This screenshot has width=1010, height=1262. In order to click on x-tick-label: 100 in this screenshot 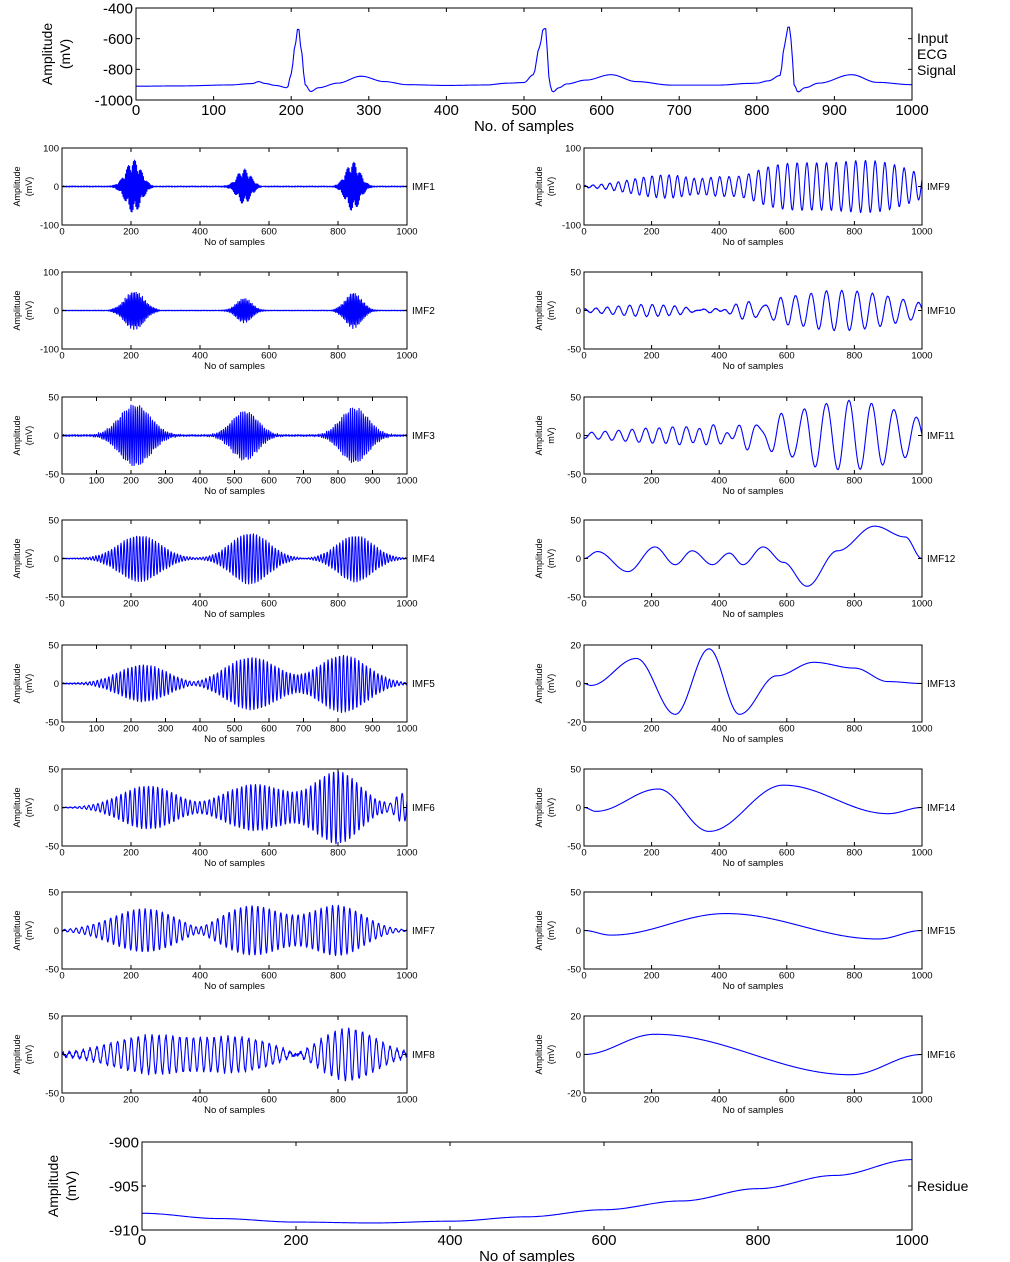, I will do `click(97, 481)`.